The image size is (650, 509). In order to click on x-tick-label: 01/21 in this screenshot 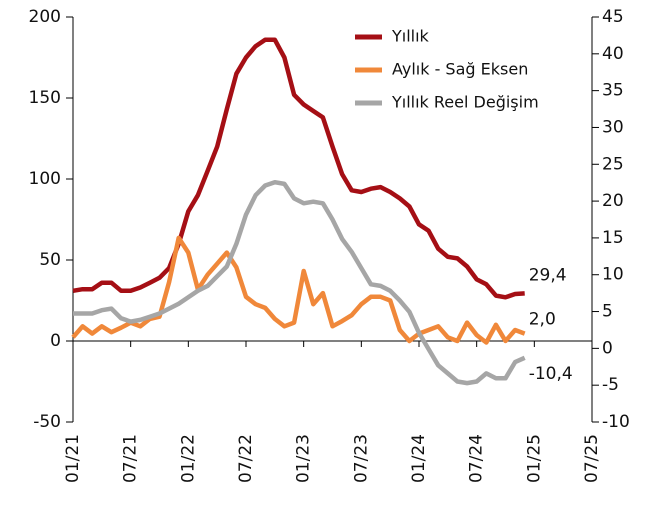, I will do `click(73, 458)`.